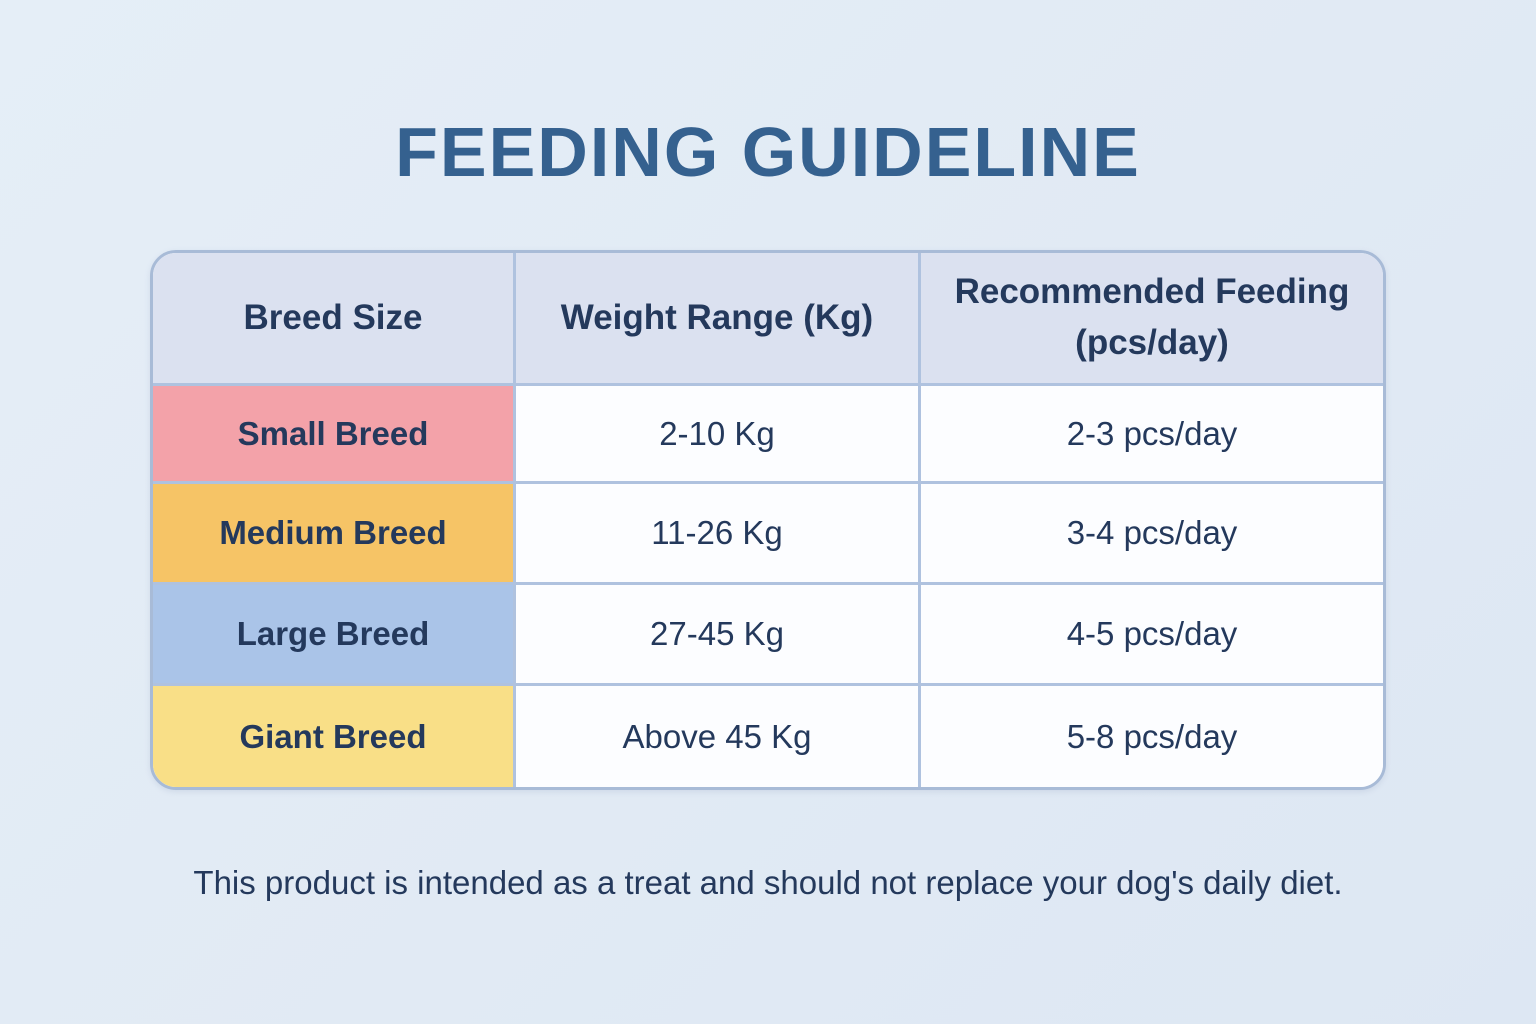 This screenshot has width=1536, height=1024. What do you see at coordinates (718, 319) in the screenshot?
I see `column-header-weight-range: Weight Range (Kg)` at bounding box center [718, 319].